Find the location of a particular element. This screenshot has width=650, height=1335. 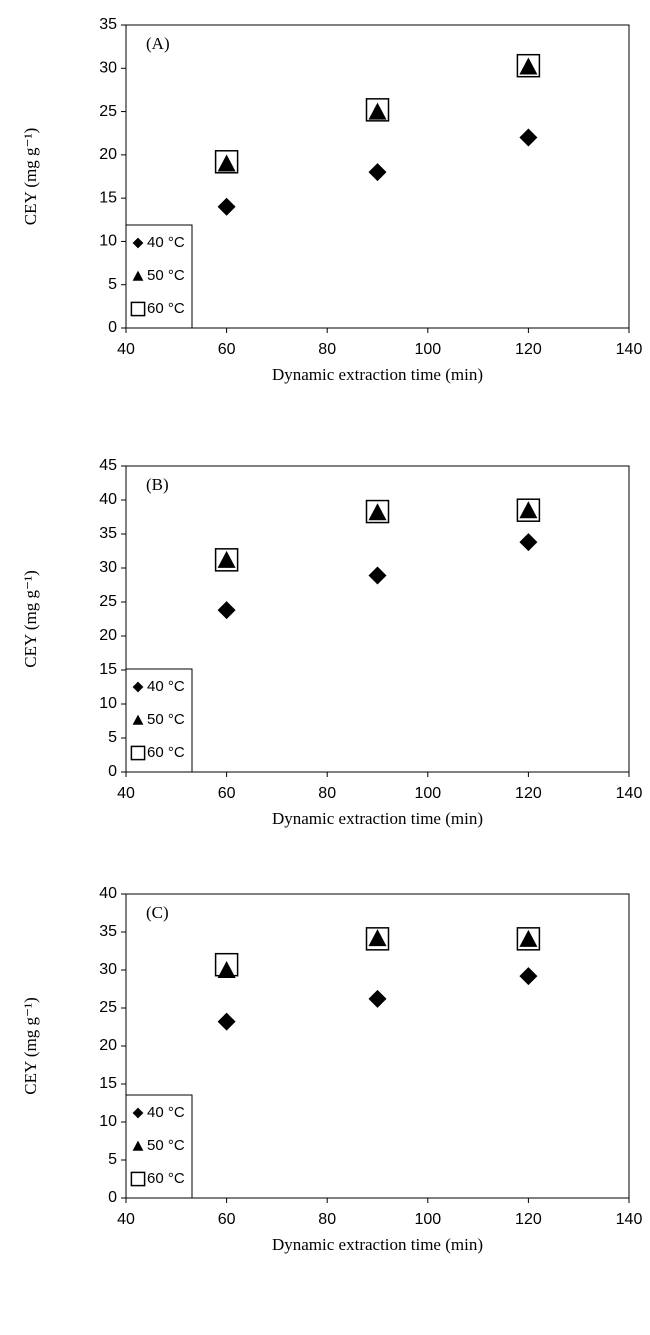

panel-label: (A) is located at coordinates (158, 43).